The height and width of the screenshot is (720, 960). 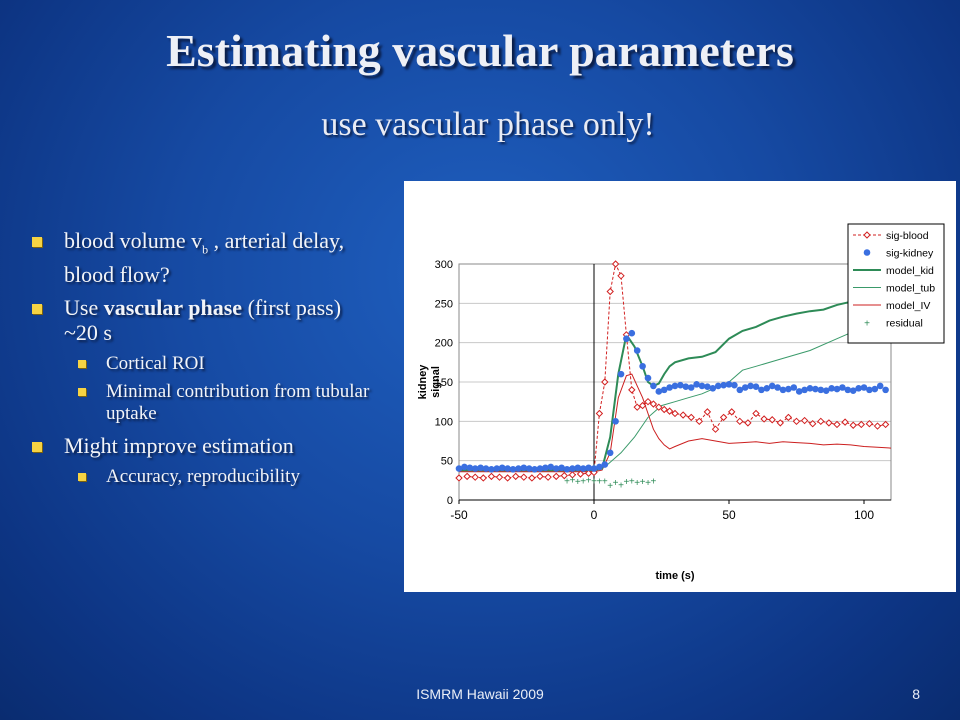 I want to click on legend-label: model_tub, so click(x=910, y=289).